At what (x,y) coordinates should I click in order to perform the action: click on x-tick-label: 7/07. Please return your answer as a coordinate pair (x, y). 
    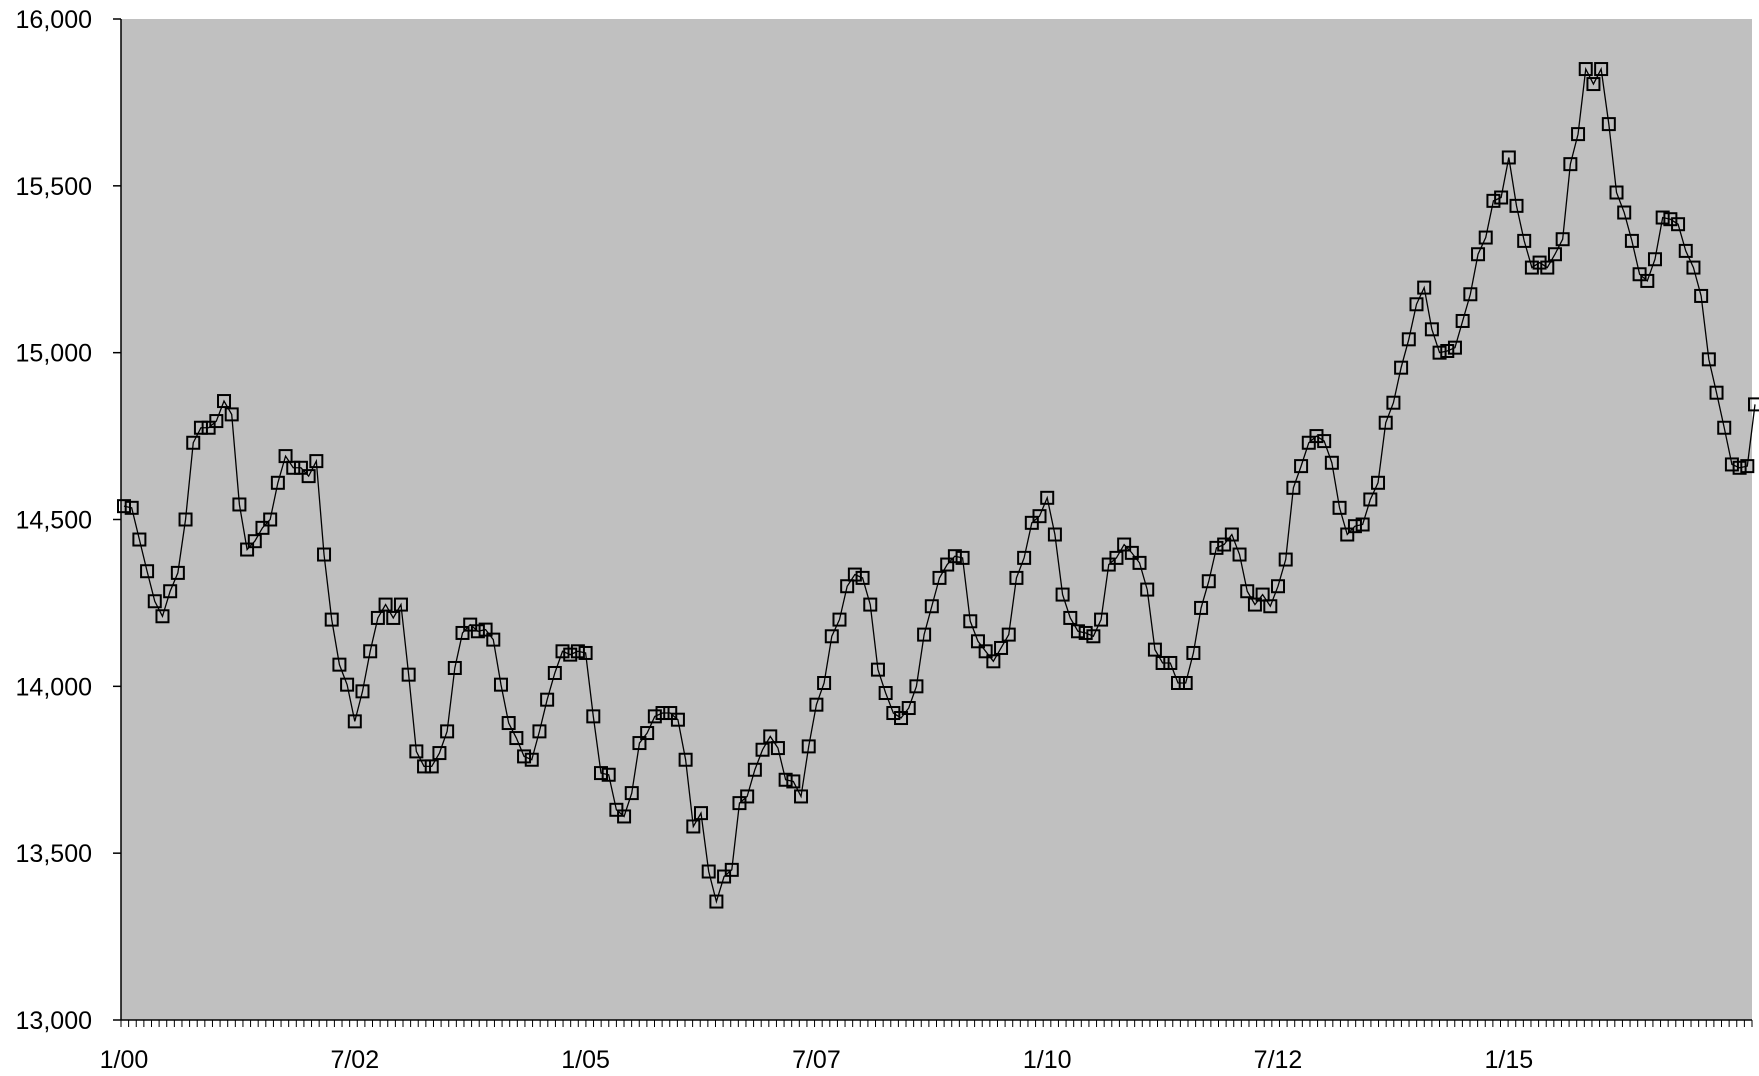
    Looking at the image, I should click on (816, 1060).